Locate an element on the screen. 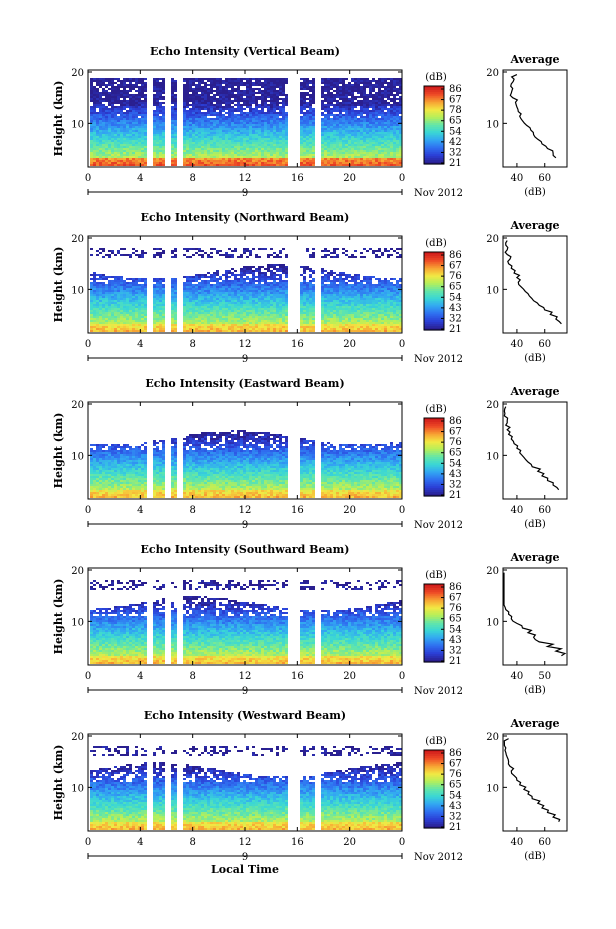  y-tick-label: 10 is located at coordinates (77, 788).